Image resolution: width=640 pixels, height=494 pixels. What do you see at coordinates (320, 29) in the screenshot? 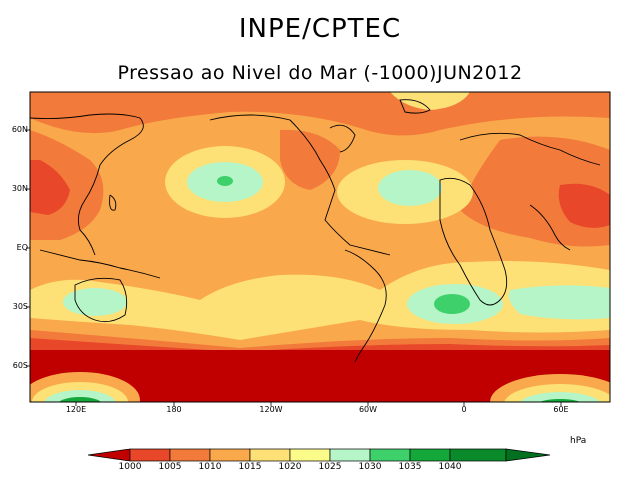
I see `page-title: INPE/CPTEC` at bounding box center [320, 29].